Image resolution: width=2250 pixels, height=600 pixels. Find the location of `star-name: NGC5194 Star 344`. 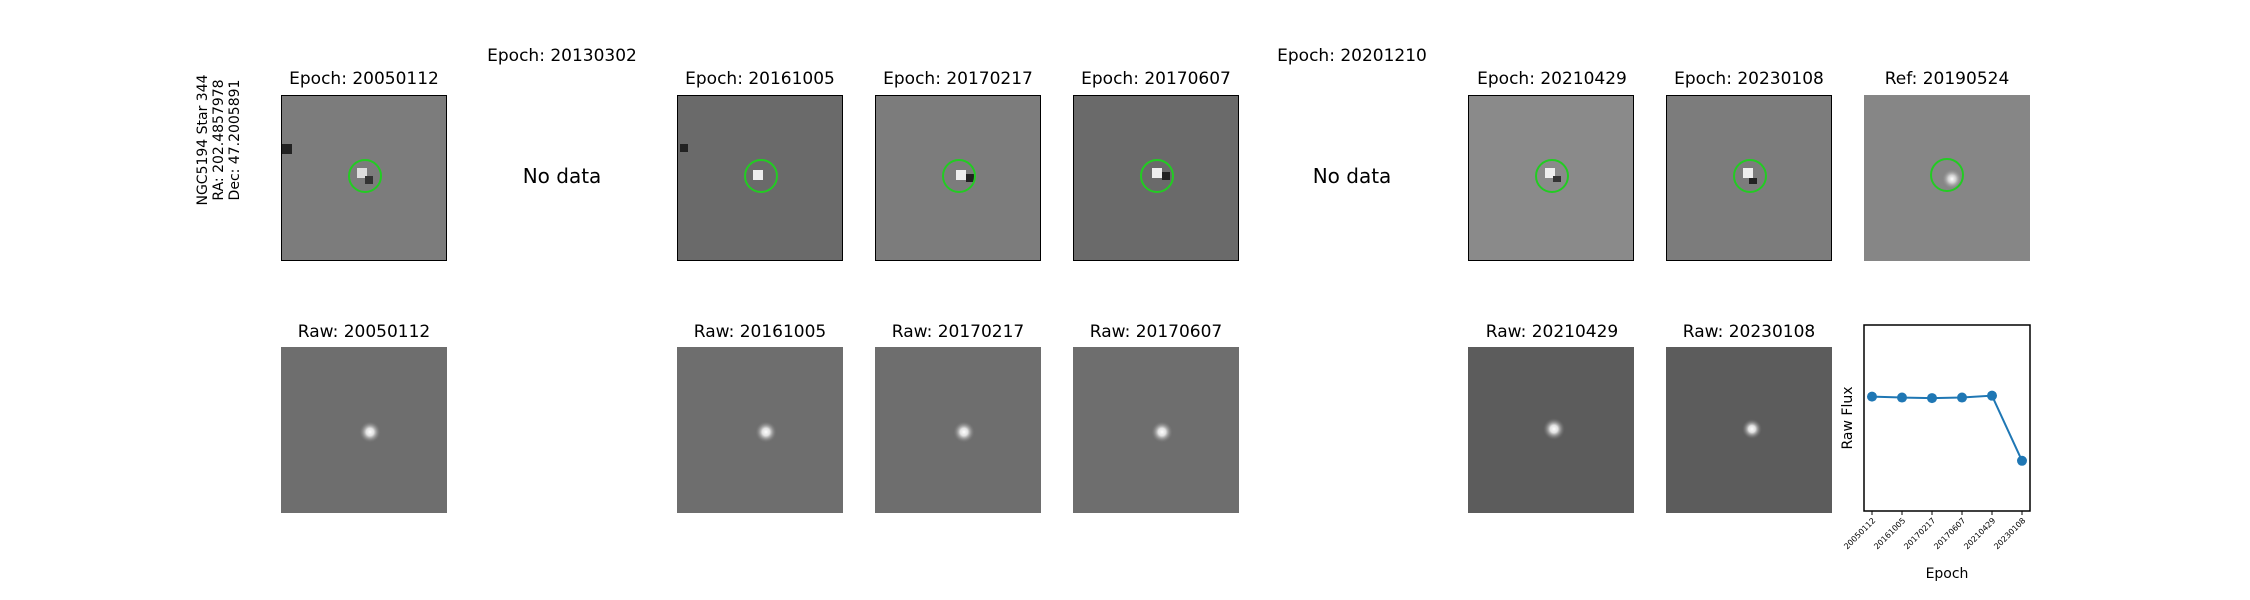

star-name: NGC5194 Star 344 is located at coordinates (203, 140).